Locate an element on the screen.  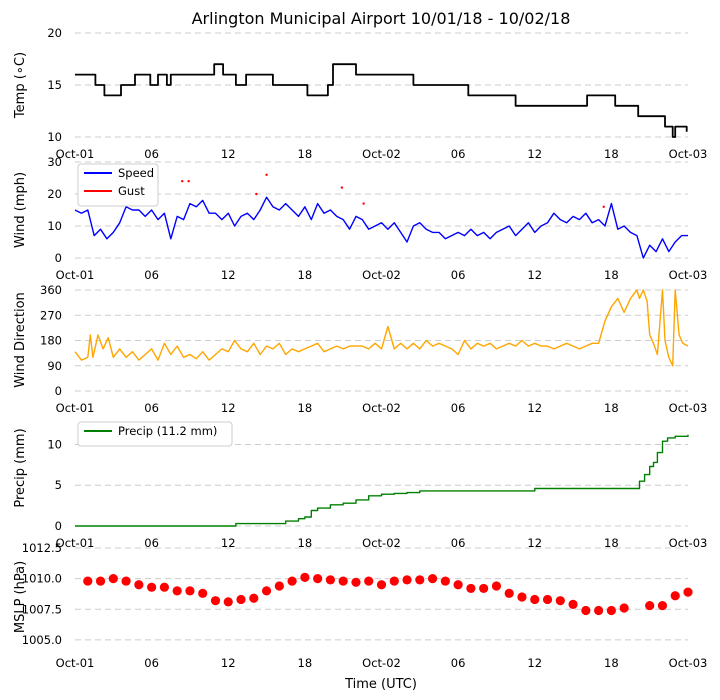
y-axis-label: MSLP (hPa) is located at coordinates (20, 597).